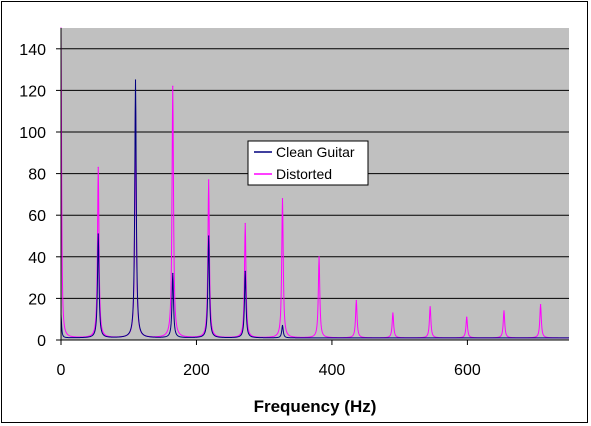 Image resolution: width=591 pixels, height=426 pixels. Describe the element at coordinates (315, 406) in the screenshot. I see `x-axis-title: Frequency (Hz)` at that location.